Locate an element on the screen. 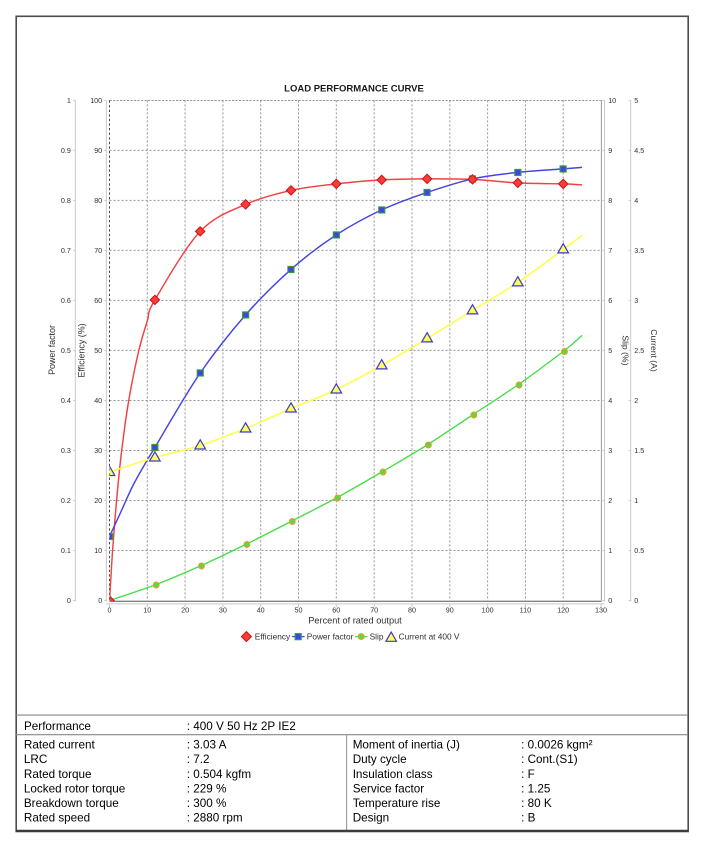 This screenshot has height=851, width=710. svg-text: Duty cycle is located at coordinates (380, 759).